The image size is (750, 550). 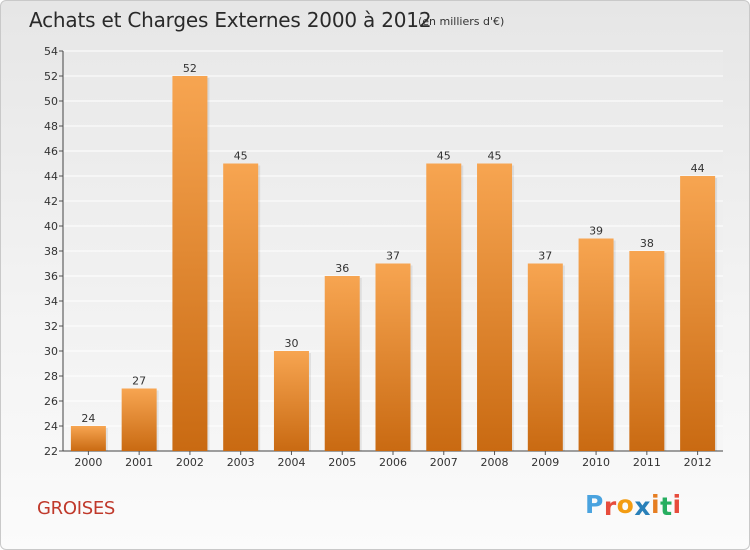 I want to click on y-tick-label: 48, so click(x=51, y=126).